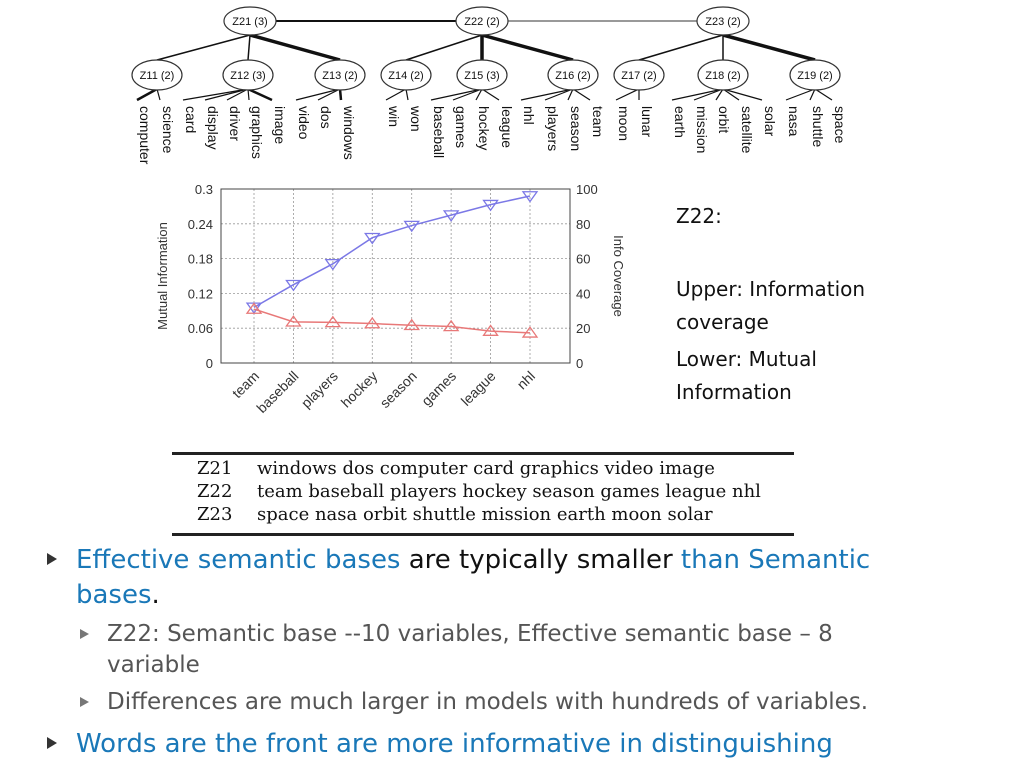  Describe the element at coordinates (215, 491) in the screenshot. I see `table-topic: Z22` at that location.